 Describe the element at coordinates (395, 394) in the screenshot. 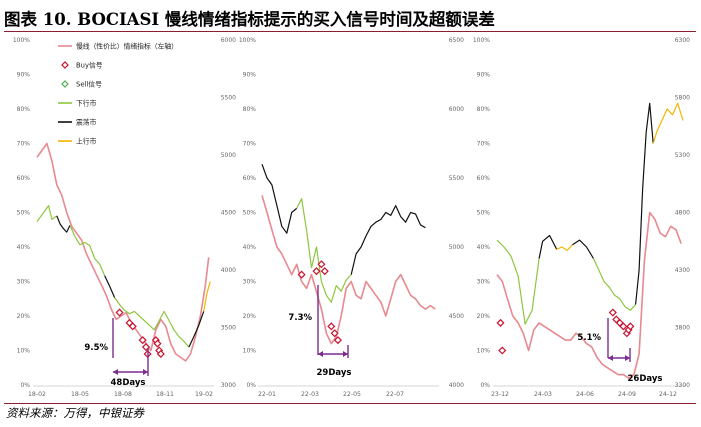

I see `x-tick-label: 22-07` at that location.